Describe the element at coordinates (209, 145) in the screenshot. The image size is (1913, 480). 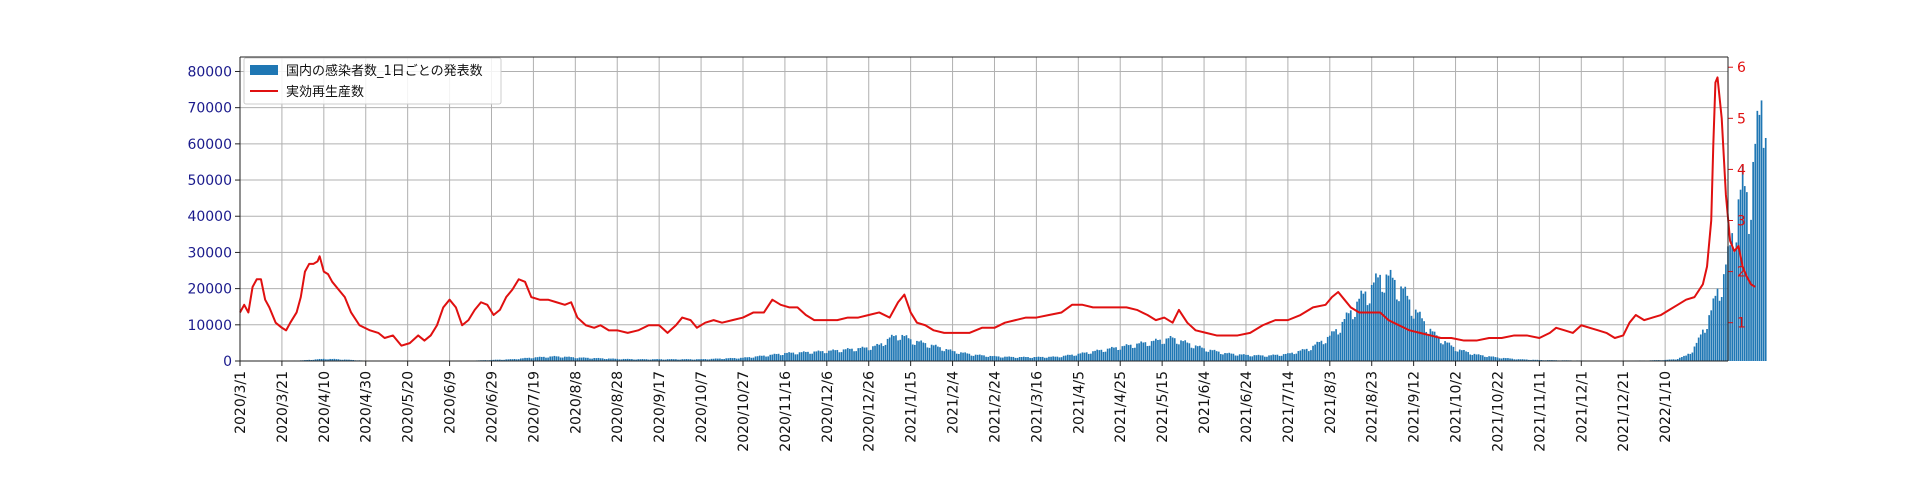
I see `y-left-tick-label: 60000` at that location.